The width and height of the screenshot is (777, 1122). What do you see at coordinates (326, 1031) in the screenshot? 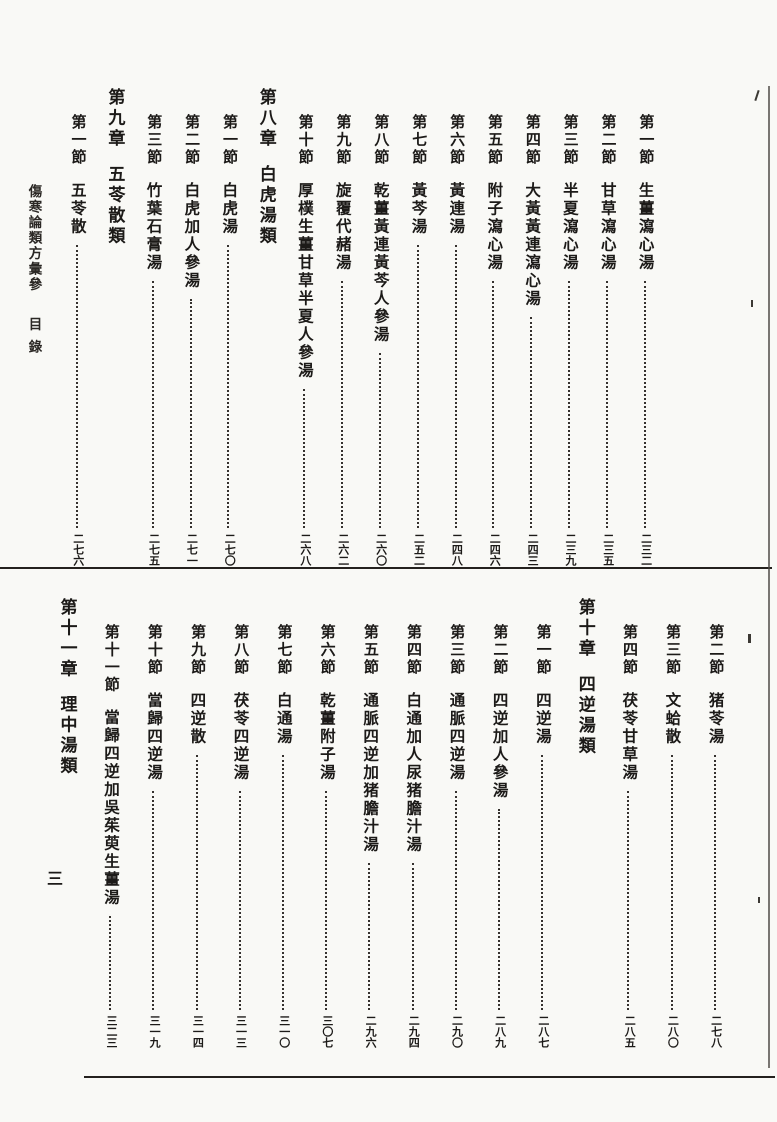
I see `entry-page-number: 三〇七` at bounding box center [326, 1031].